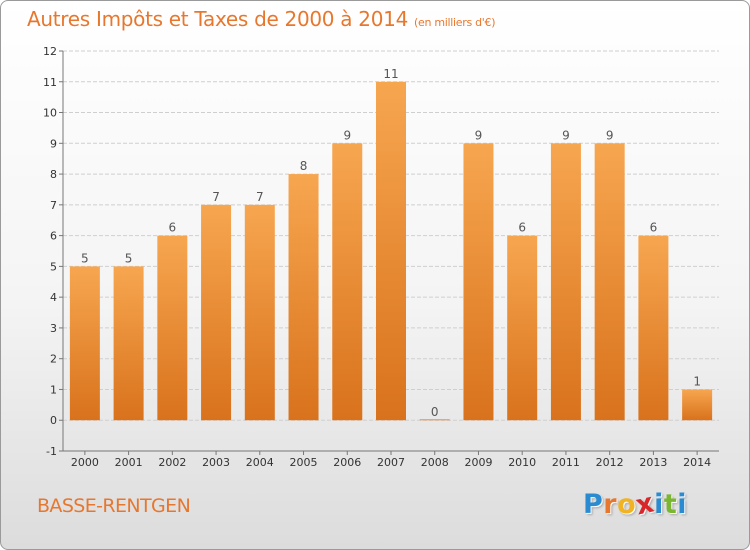  I want to click on x-tick-label: 2003, so click(216, 462).